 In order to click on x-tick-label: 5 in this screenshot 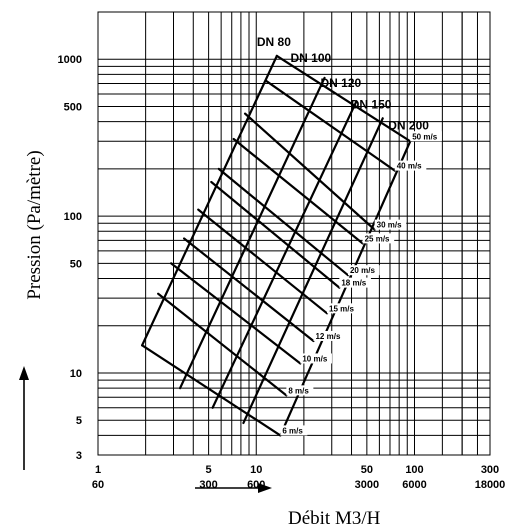, I will do `click(209, 470)`.